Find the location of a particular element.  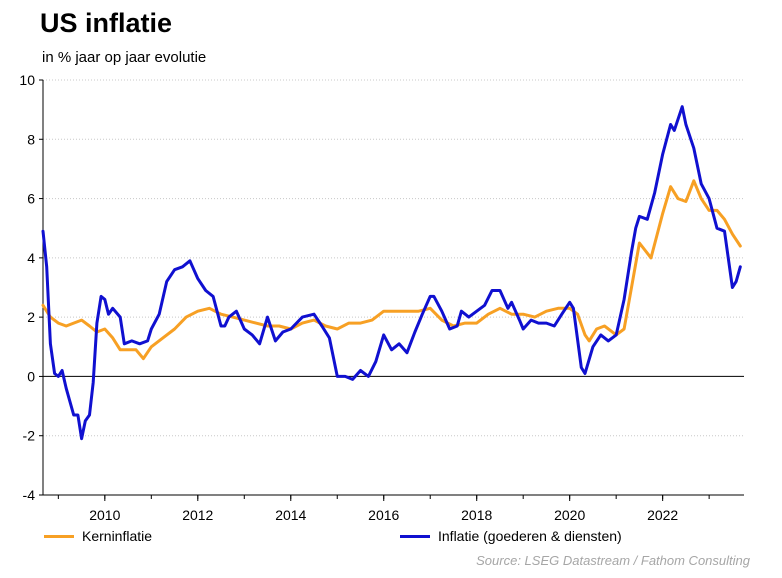

xtick-label-2018: 2018 is located at coordinates (476, 515).